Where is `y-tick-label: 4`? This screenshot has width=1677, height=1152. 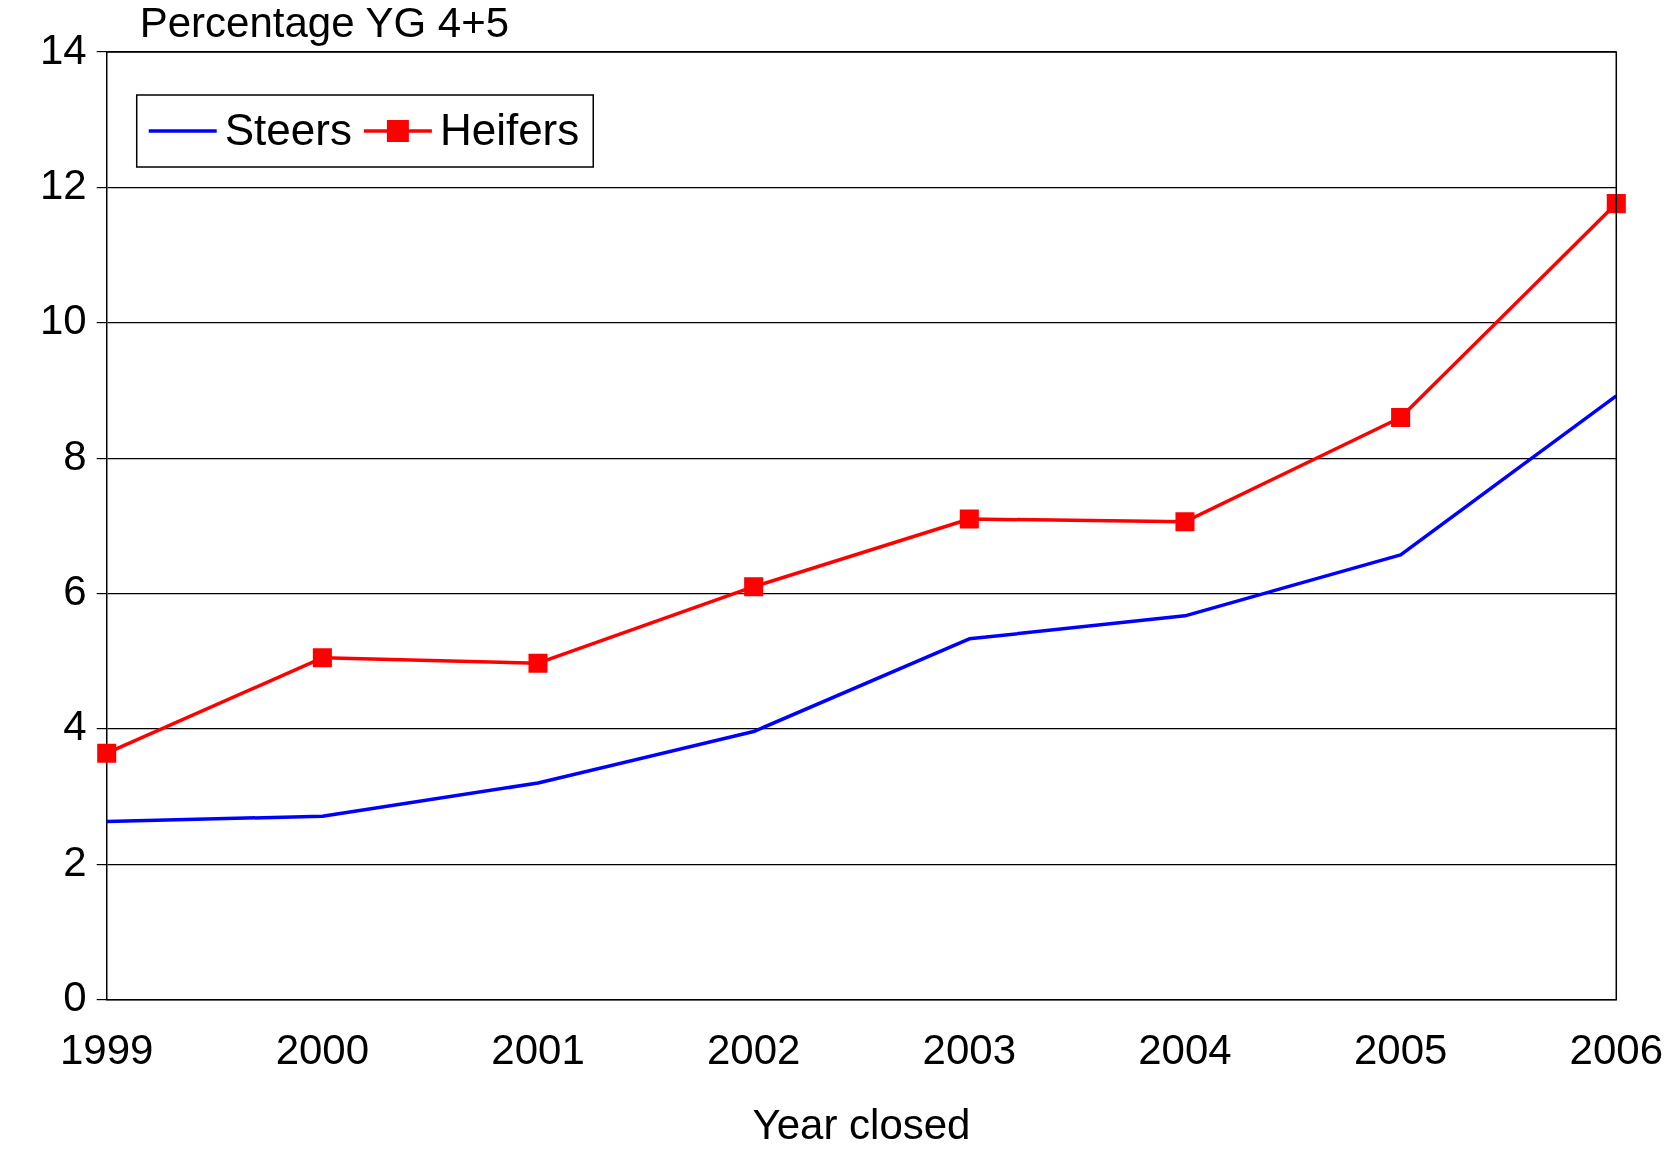
y-tick-label: 4 is located at coordinates (75, 726).